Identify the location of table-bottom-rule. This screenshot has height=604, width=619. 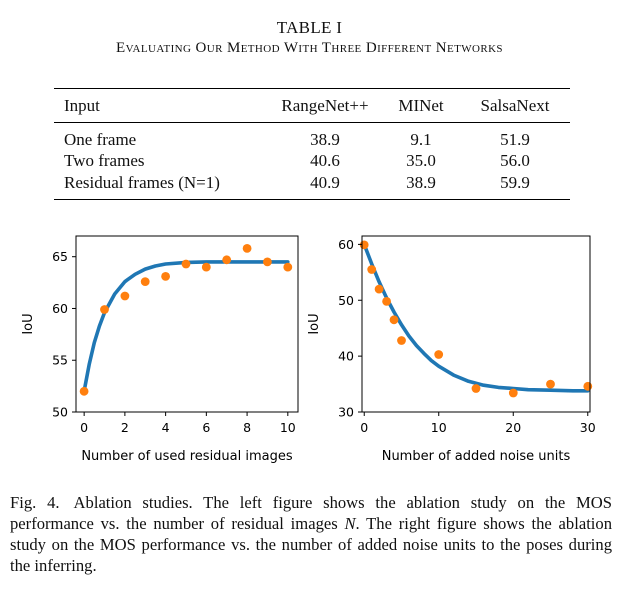
(312, 200).